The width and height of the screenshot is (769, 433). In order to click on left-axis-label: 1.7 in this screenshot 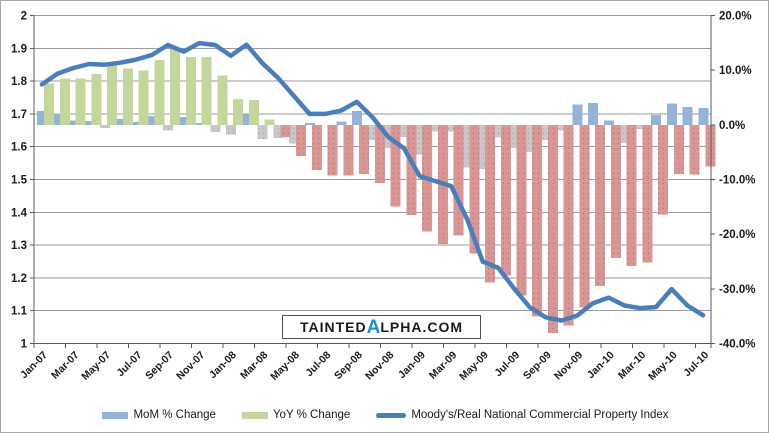, I will do `click(19, 115)`.